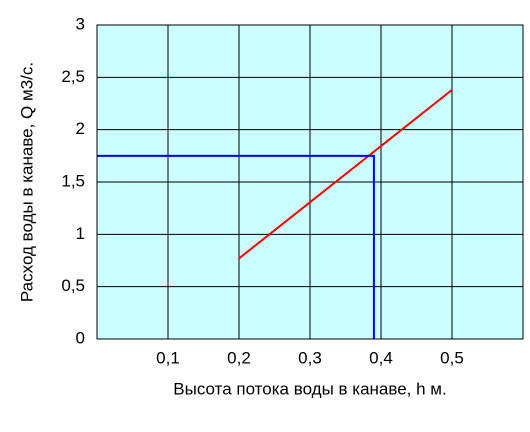 This screenshot has height=432, width=530. I want to click on y-tick-label: 3, so click(80, 23).